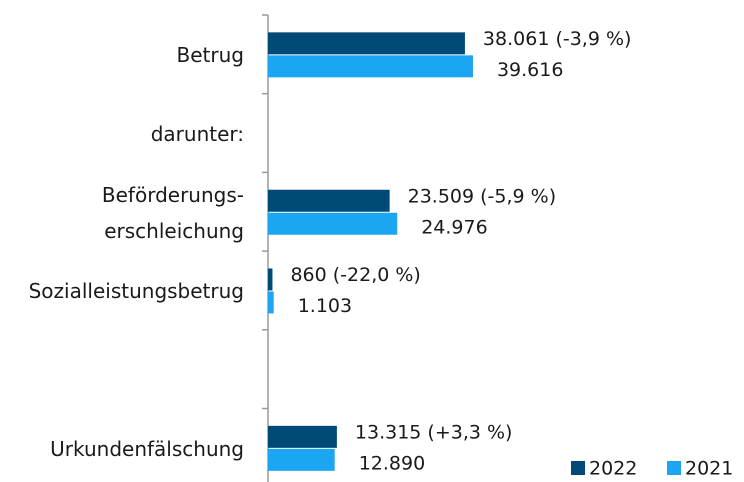 The image size is (744, 482). Describe the element at coordinates (197, 134) in the screenshot. I see `category-label: darunter:` at that location.